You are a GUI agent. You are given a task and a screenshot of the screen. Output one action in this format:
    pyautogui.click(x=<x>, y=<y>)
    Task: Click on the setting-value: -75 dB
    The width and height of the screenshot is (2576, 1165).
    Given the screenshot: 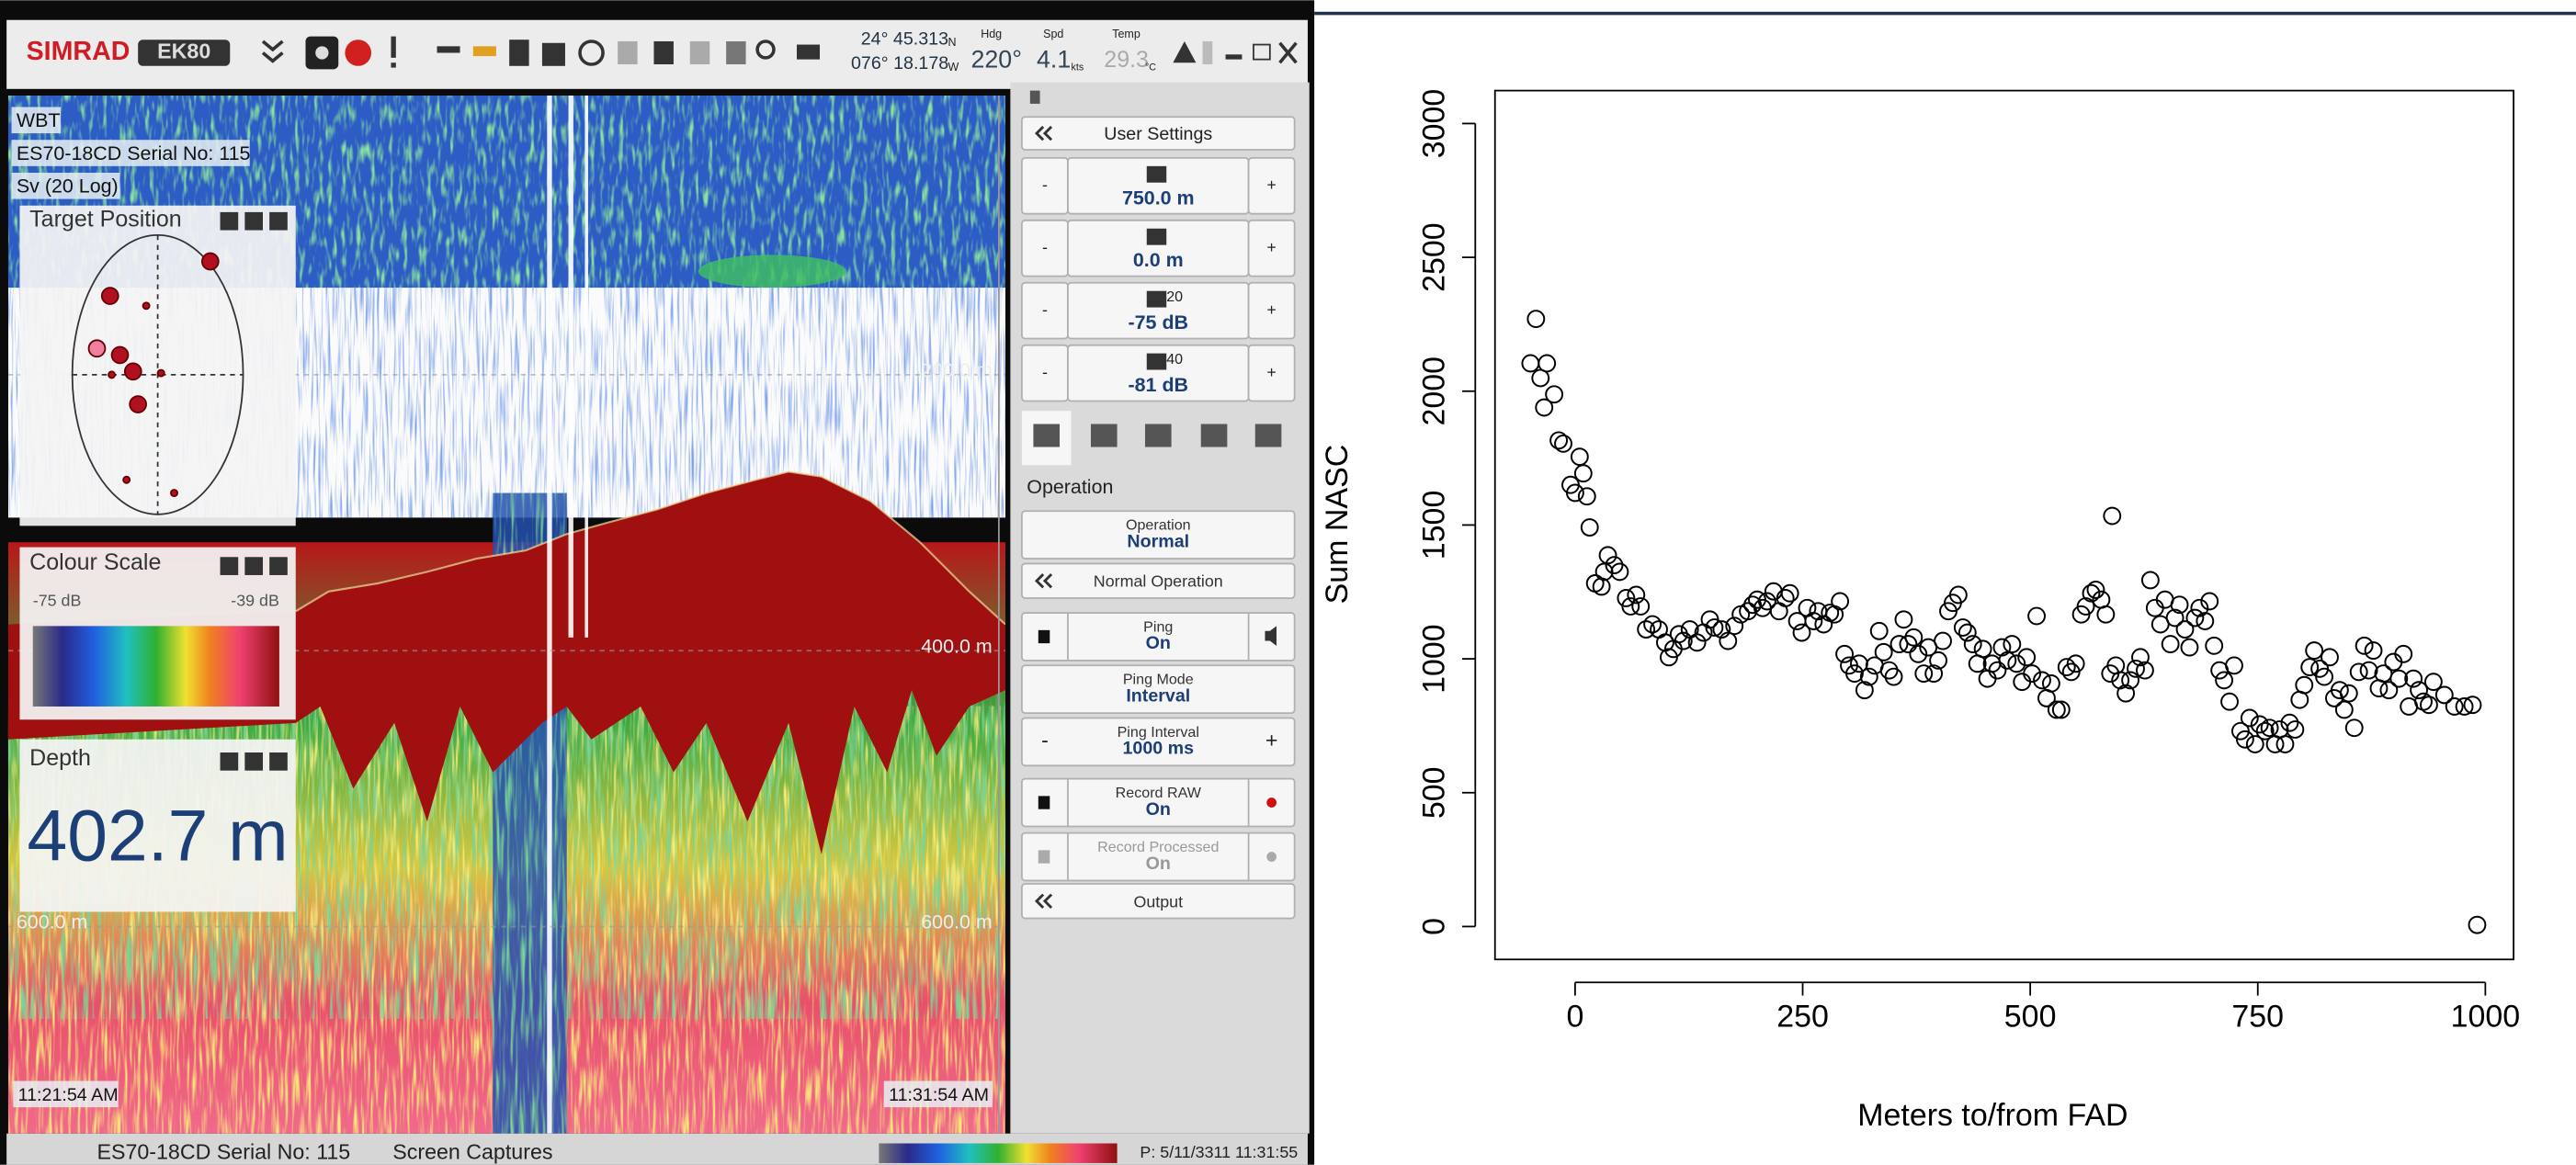 What is the action you would take?
    pyautogui.click(x=1159, y=322)
    